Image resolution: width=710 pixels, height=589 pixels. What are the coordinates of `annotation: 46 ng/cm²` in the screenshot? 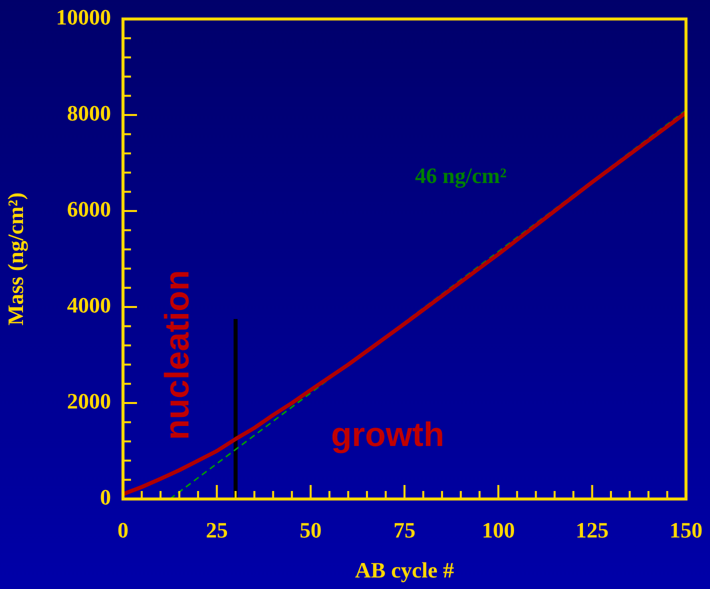 It's located at (461, 175).